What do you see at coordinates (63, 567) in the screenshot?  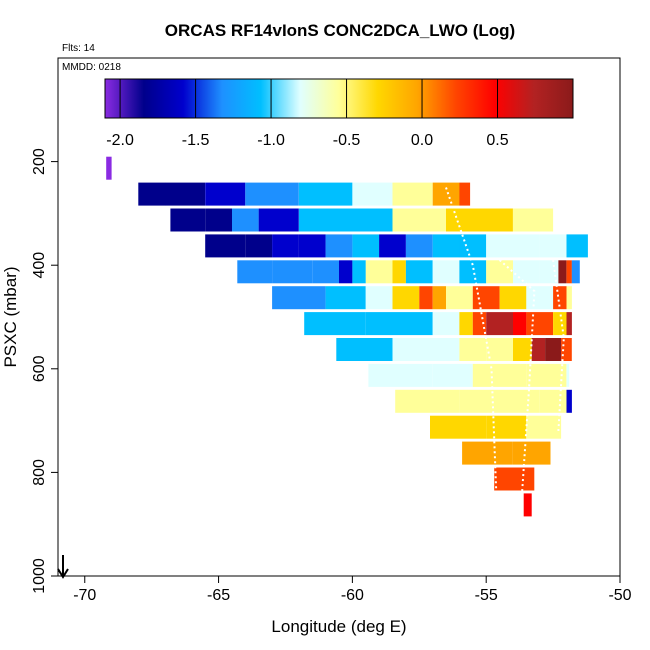 I see `arrow-down-icon` at bounding box center [63, 567].